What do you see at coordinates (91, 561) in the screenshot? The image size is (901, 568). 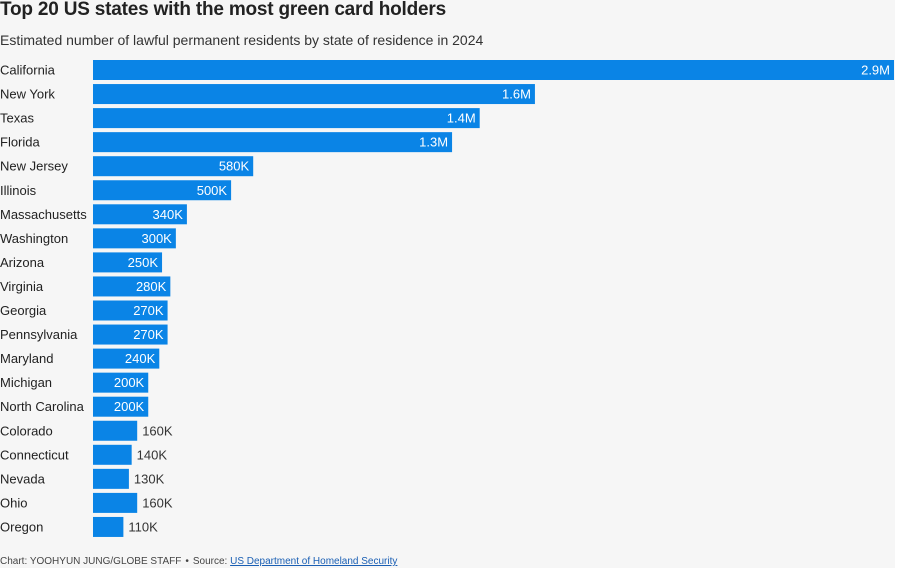 I see `chart-credit: Chart: YOOHYUN JUNG/GLOBE STAFF` at bounding box center [91, 561].